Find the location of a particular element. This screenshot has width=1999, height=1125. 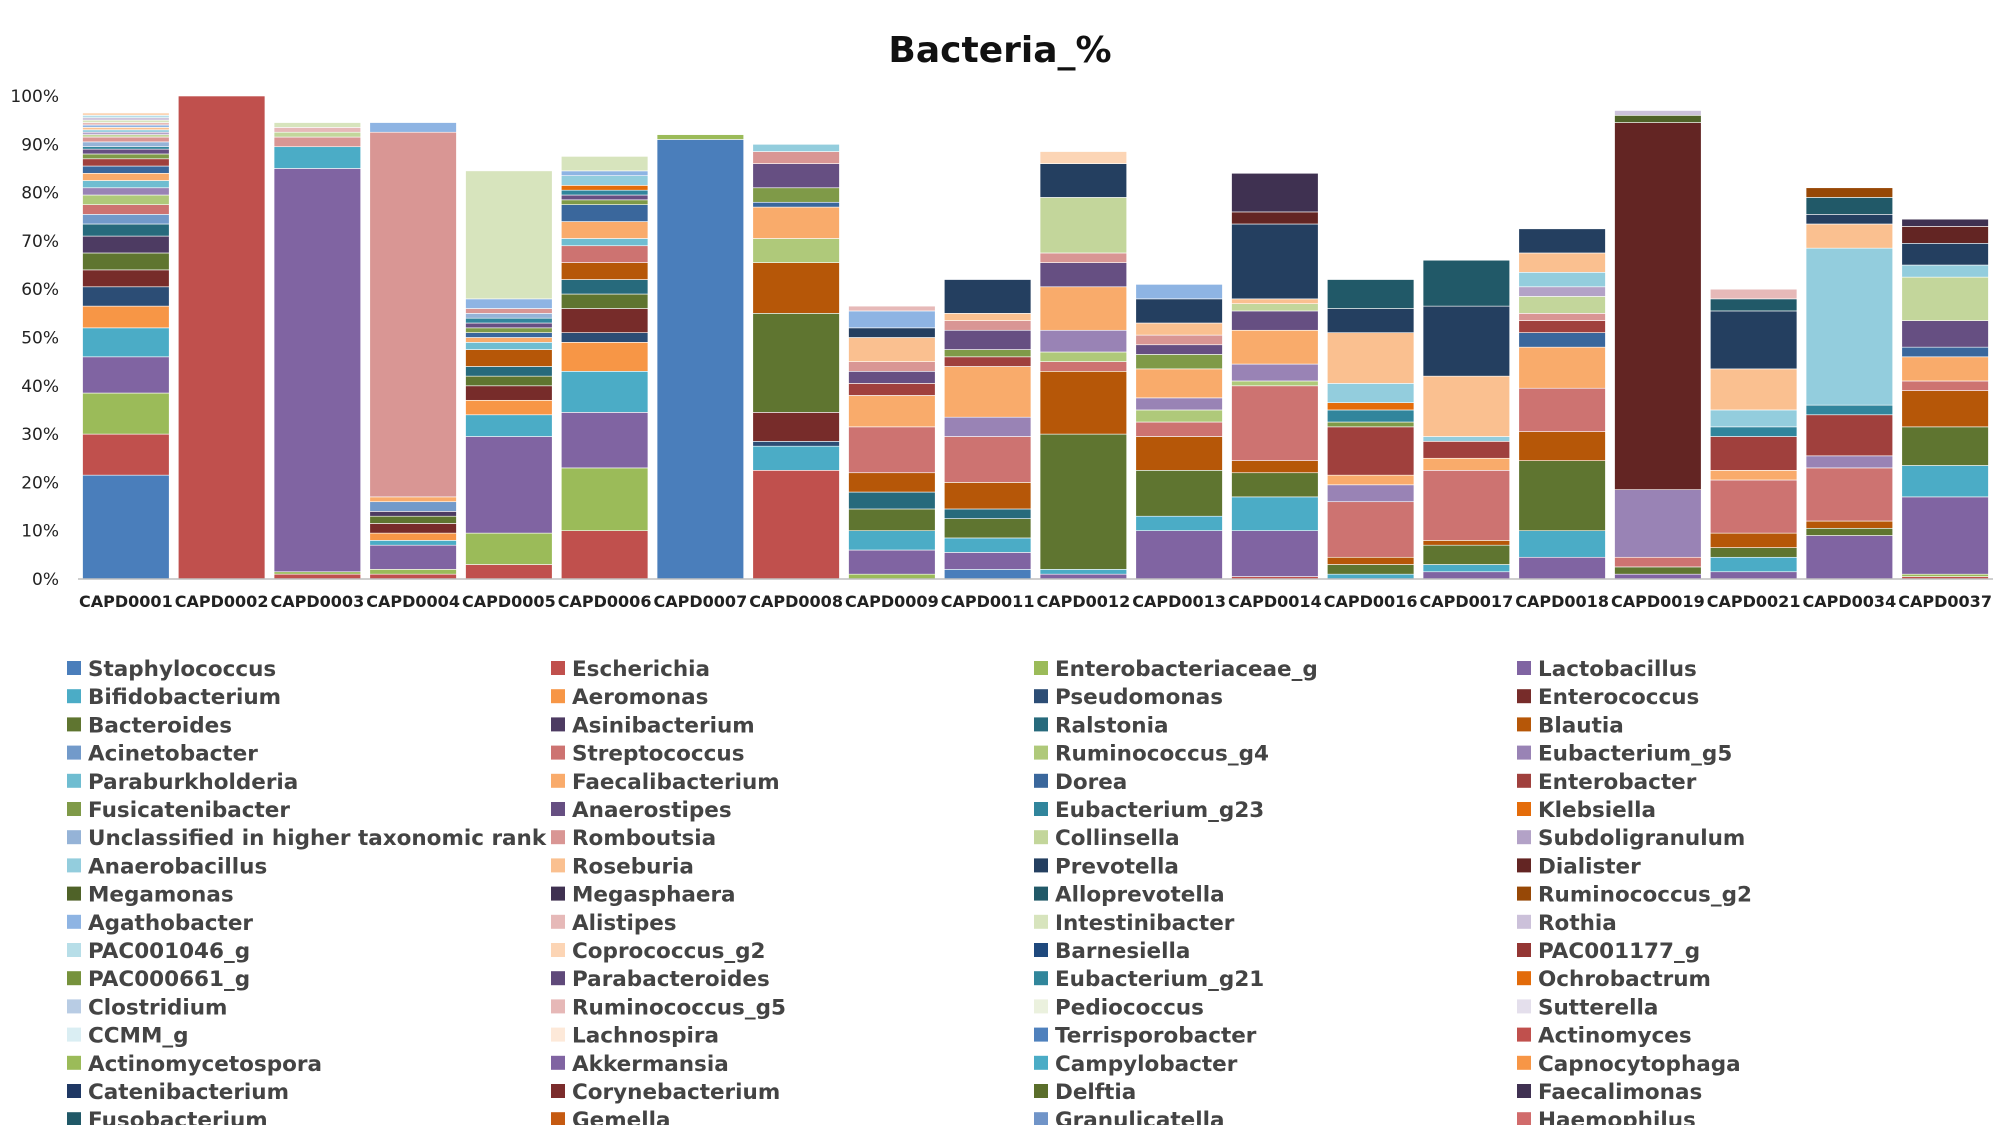

x-tick-label: CAPD0005 is located at coordinates (509, 601).